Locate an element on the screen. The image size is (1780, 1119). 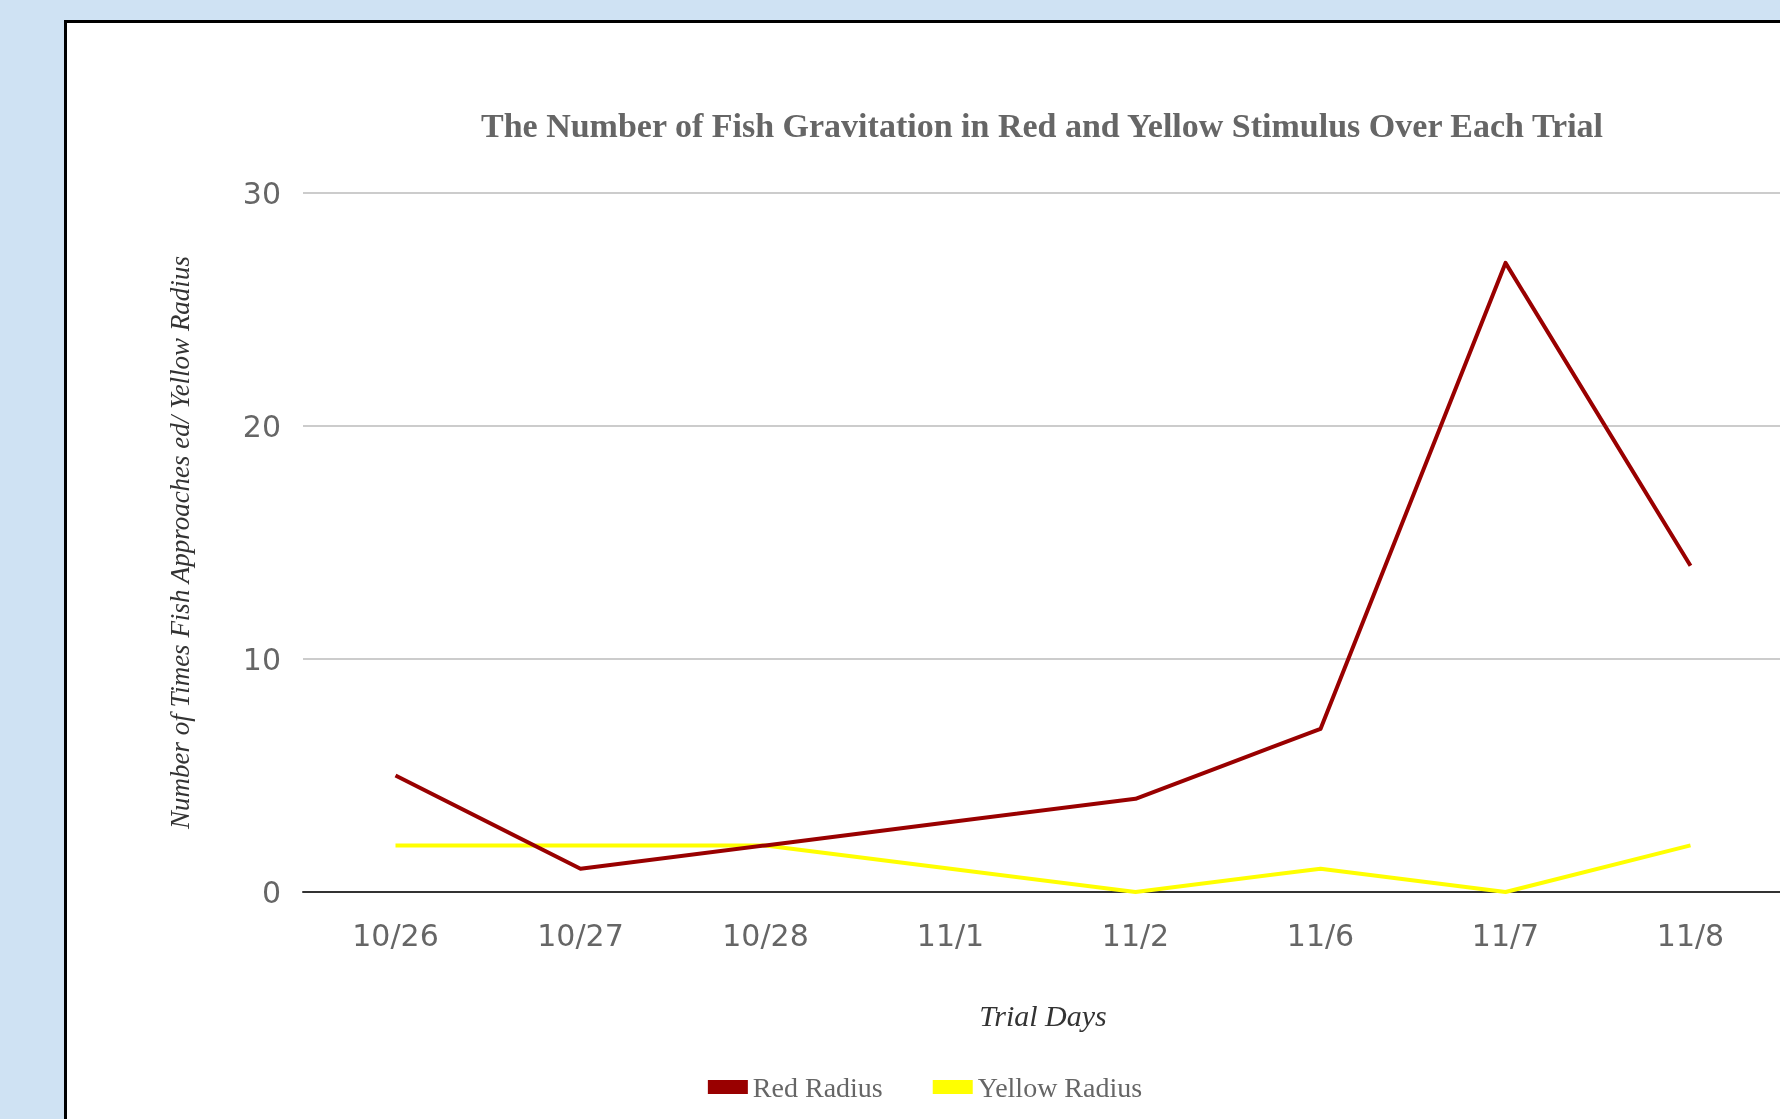
y-tick-label: 20 is located at coordinates (261, 426).